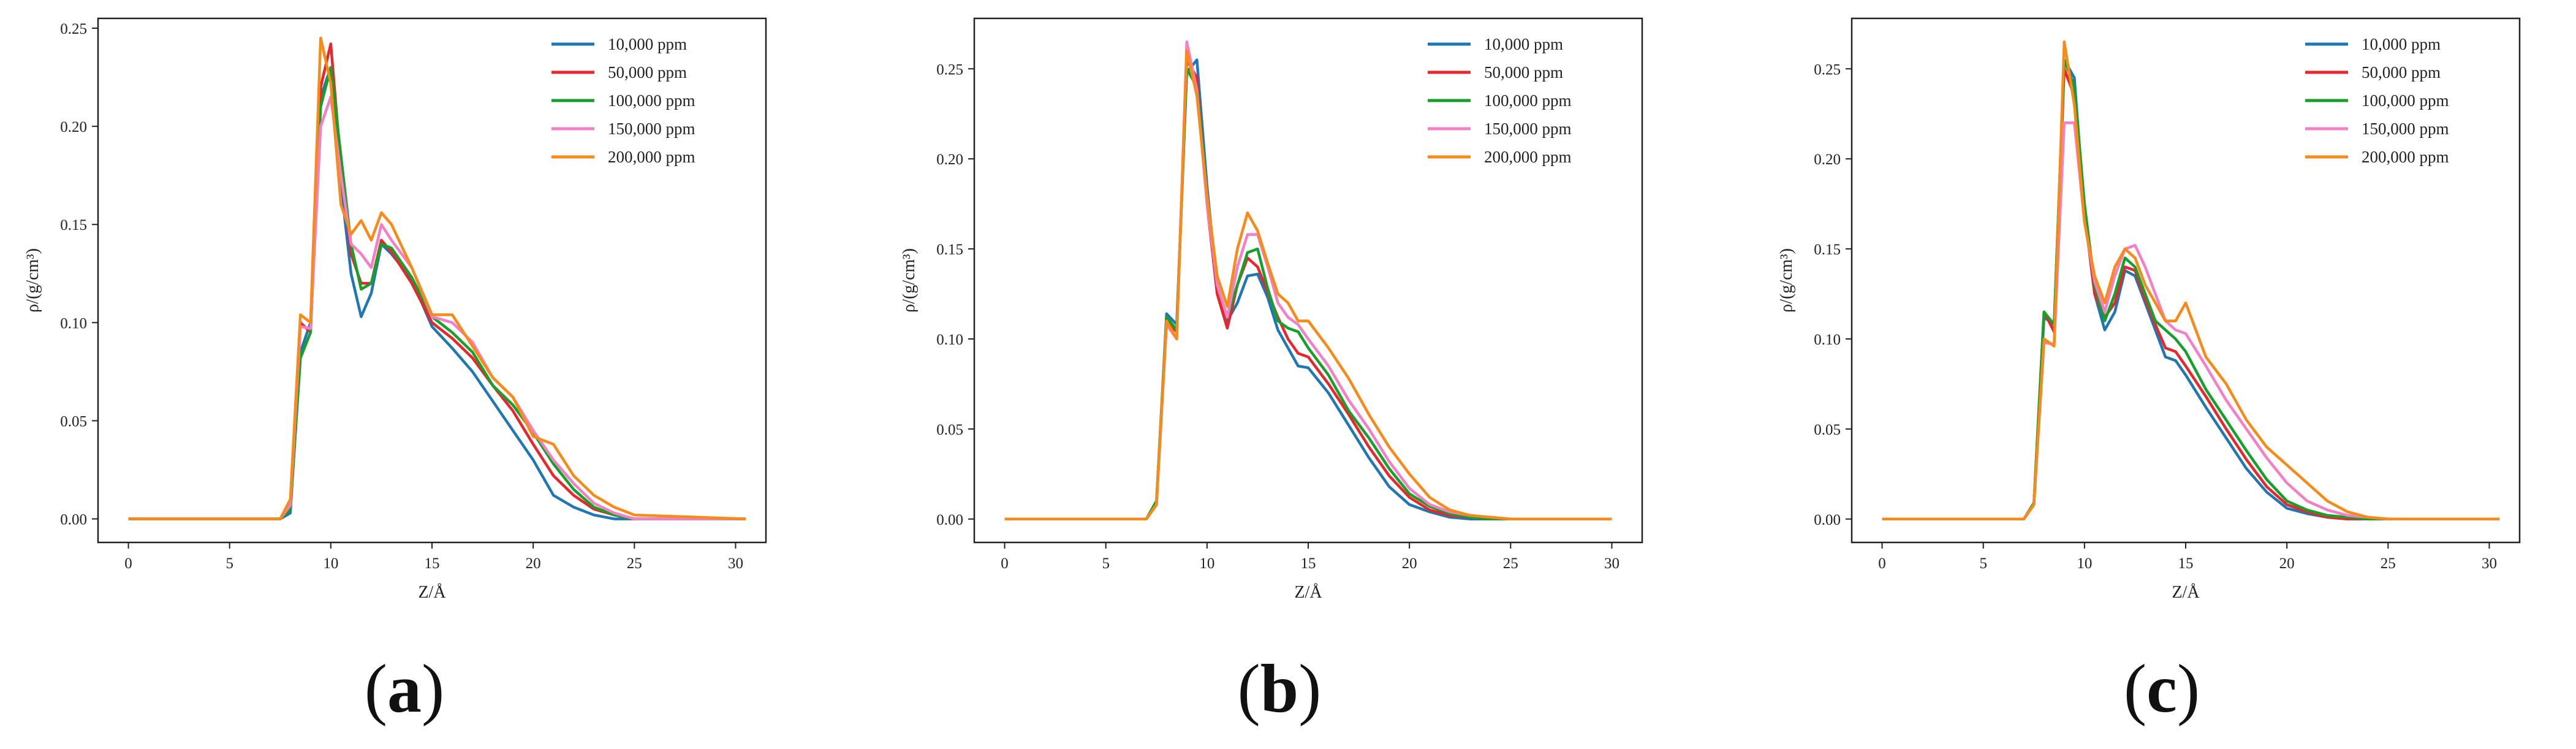 The image size is (2576, 749). I want to click on panel-caption-a: (a), so click(405, 689).